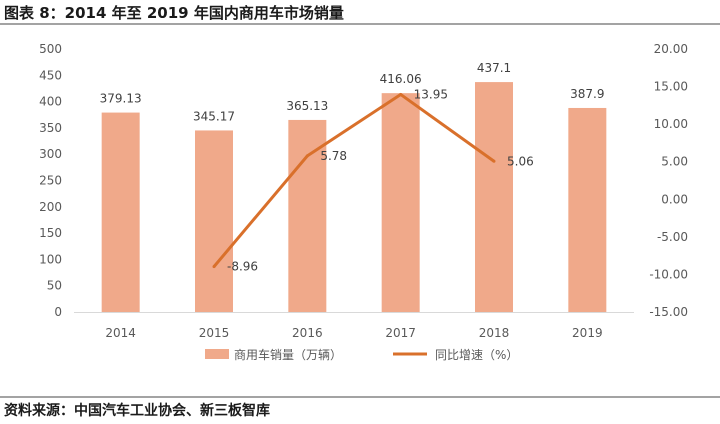  I want to click on bar-2015, so click(214, 221).